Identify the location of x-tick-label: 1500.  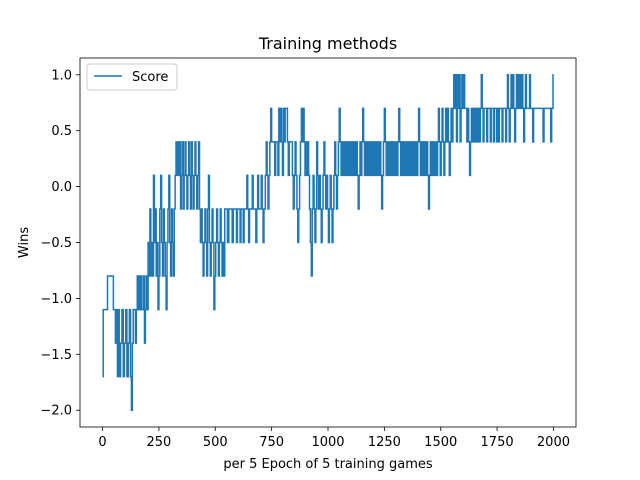
(440, 442).